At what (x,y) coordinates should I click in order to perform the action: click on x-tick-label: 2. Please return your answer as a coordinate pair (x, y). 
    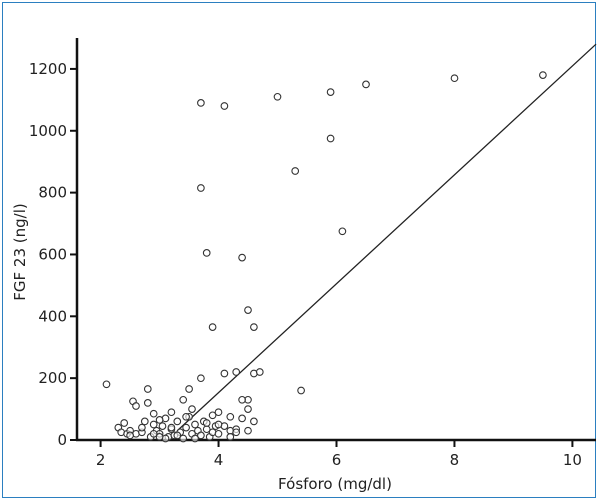
    Looking at the image, I should click on (101, 460).